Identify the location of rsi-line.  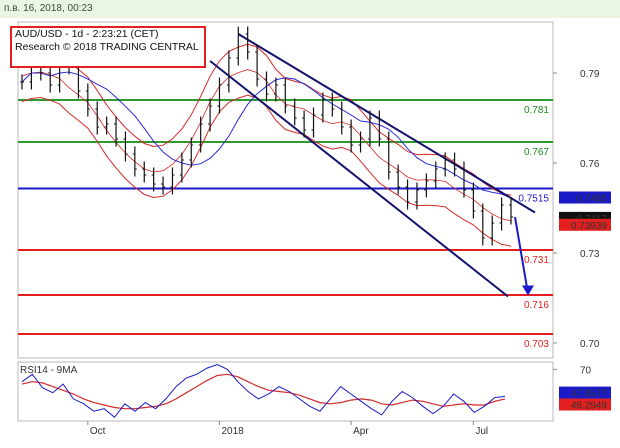
(263, 391).